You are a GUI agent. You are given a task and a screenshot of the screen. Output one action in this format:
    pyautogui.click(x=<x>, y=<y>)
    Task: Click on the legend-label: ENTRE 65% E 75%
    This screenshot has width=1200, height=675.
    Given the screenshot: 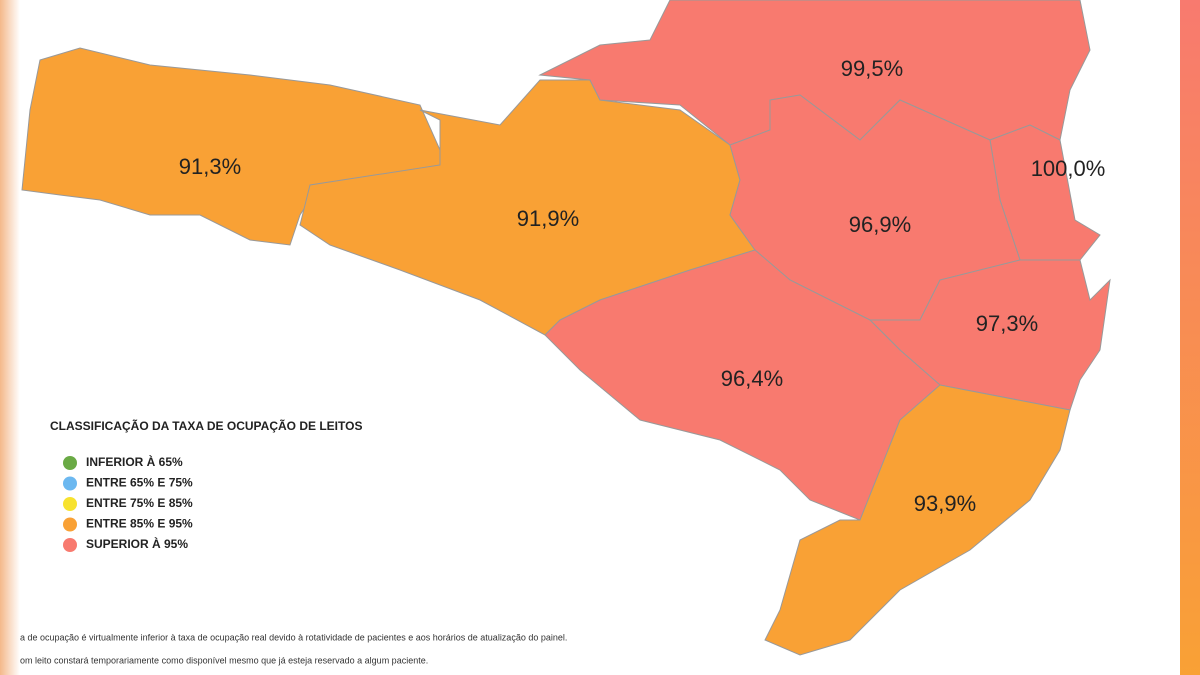 What is the action you would take?
    pyautogui.click(x=139, y=483)
    